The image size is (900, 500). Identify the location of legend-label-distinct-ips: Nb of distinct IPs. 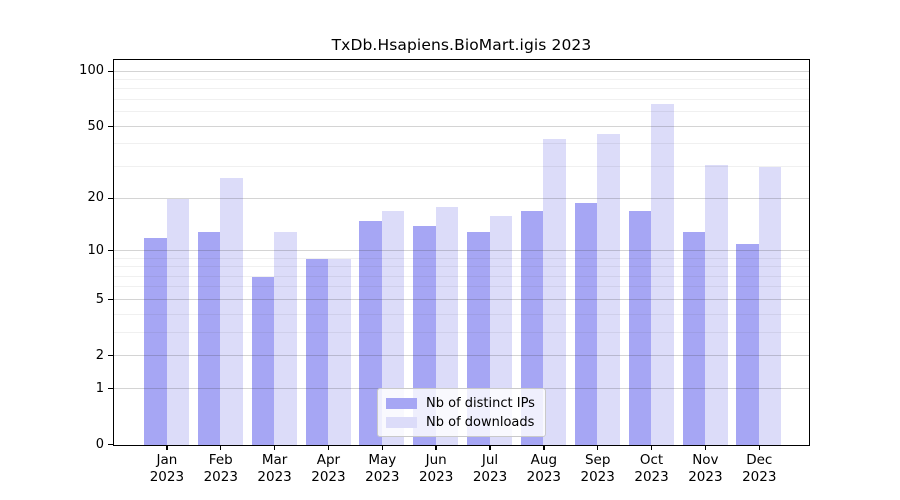
(480, 403).